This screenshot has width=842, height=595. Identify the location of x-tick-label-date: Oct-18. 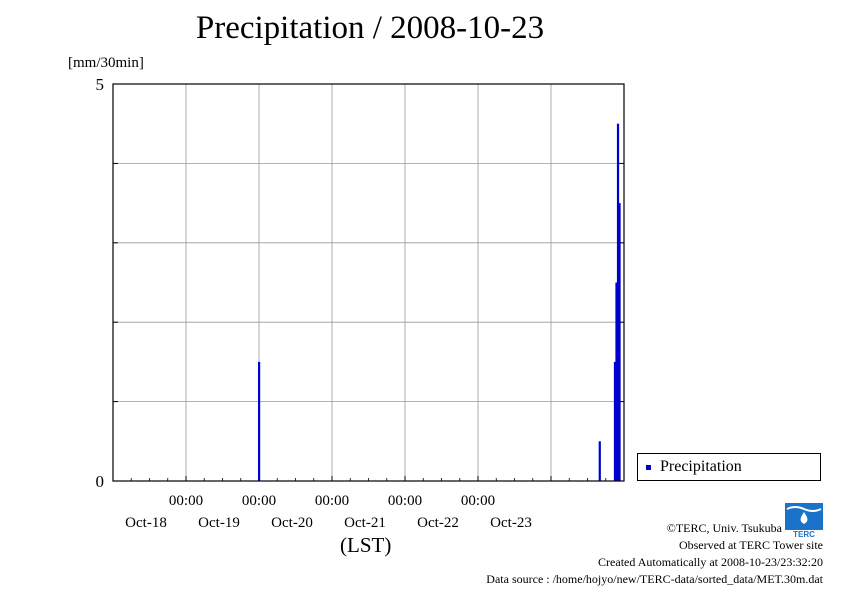
(146, 523).